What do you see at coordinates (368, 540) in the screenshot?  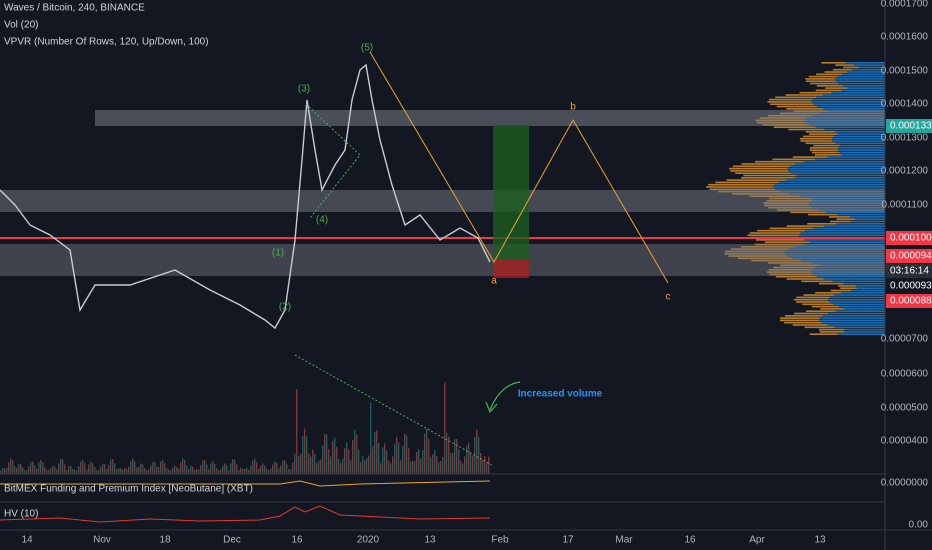 I see `date-label: 2020` at bounding box center [368, 540].